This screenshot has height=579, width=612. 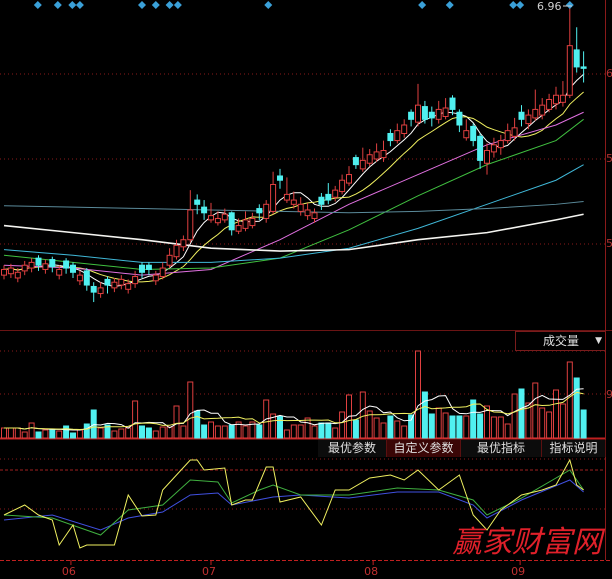 What do you see at coordinates (609, 243) in the screenshot?
I see `price-axis-label: 5` at bounding box center [609, 243].